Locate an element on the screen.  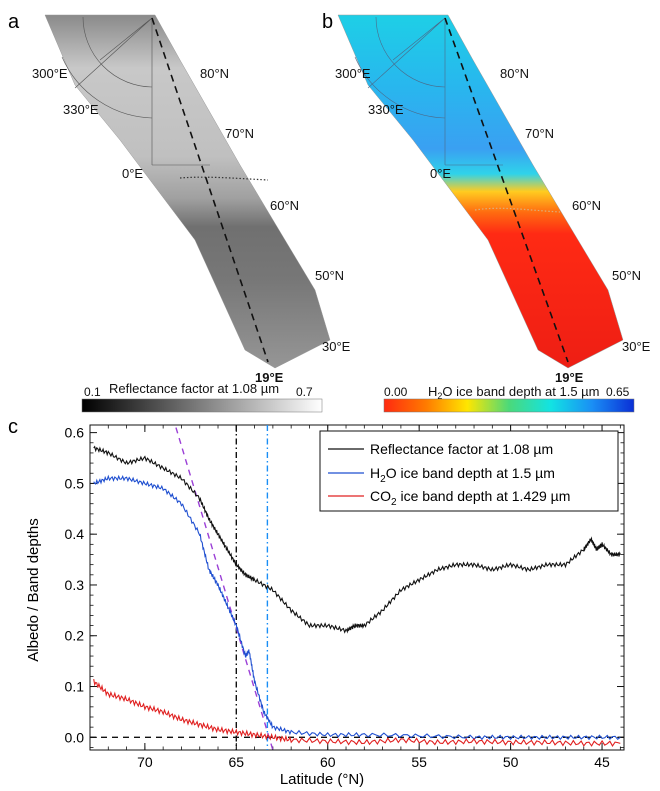
x-tick-label: 65 is located at coordinates (237, 762).